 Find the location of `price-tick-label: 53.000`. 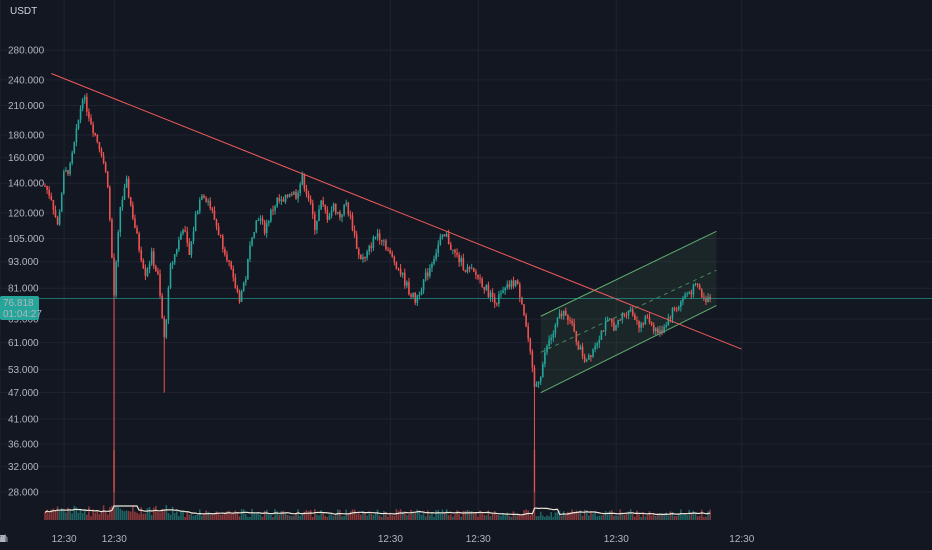

price-tick-label: 53.000 is located at coordinates (23, 370).